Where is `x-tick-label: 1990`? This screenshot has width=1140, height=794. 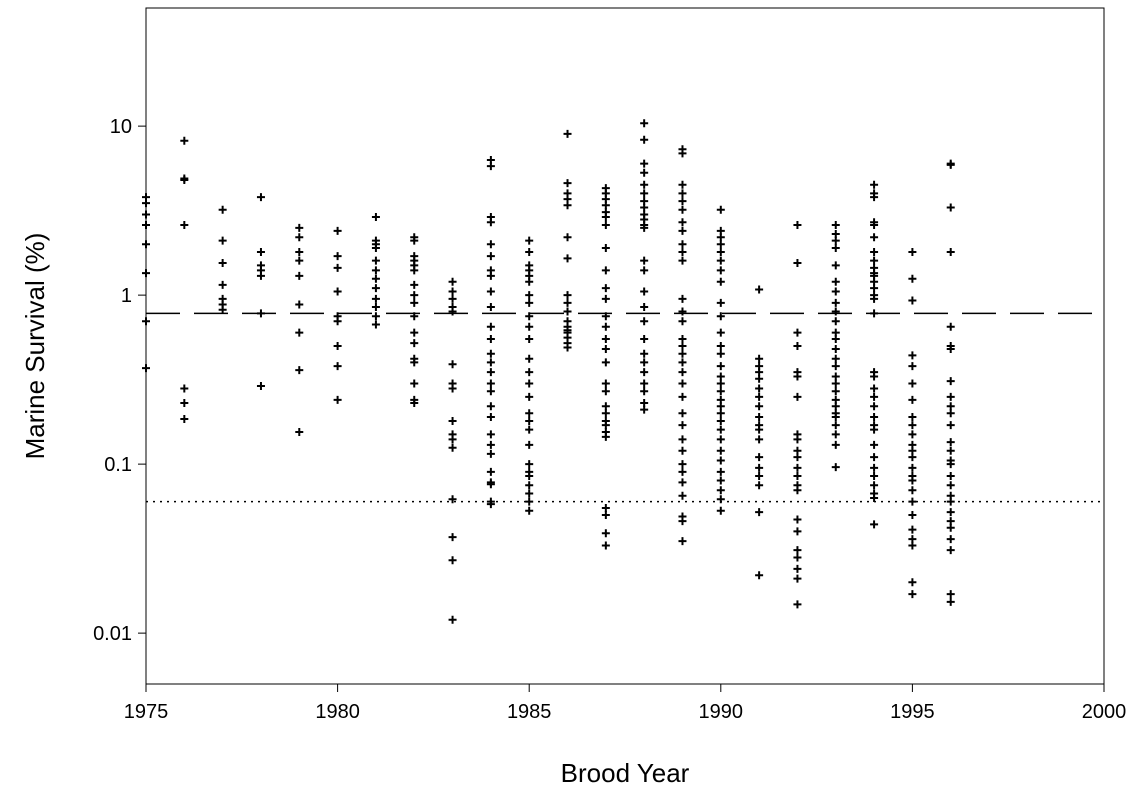
x-tick-label: 1990 is located at coordinates (721, 712).